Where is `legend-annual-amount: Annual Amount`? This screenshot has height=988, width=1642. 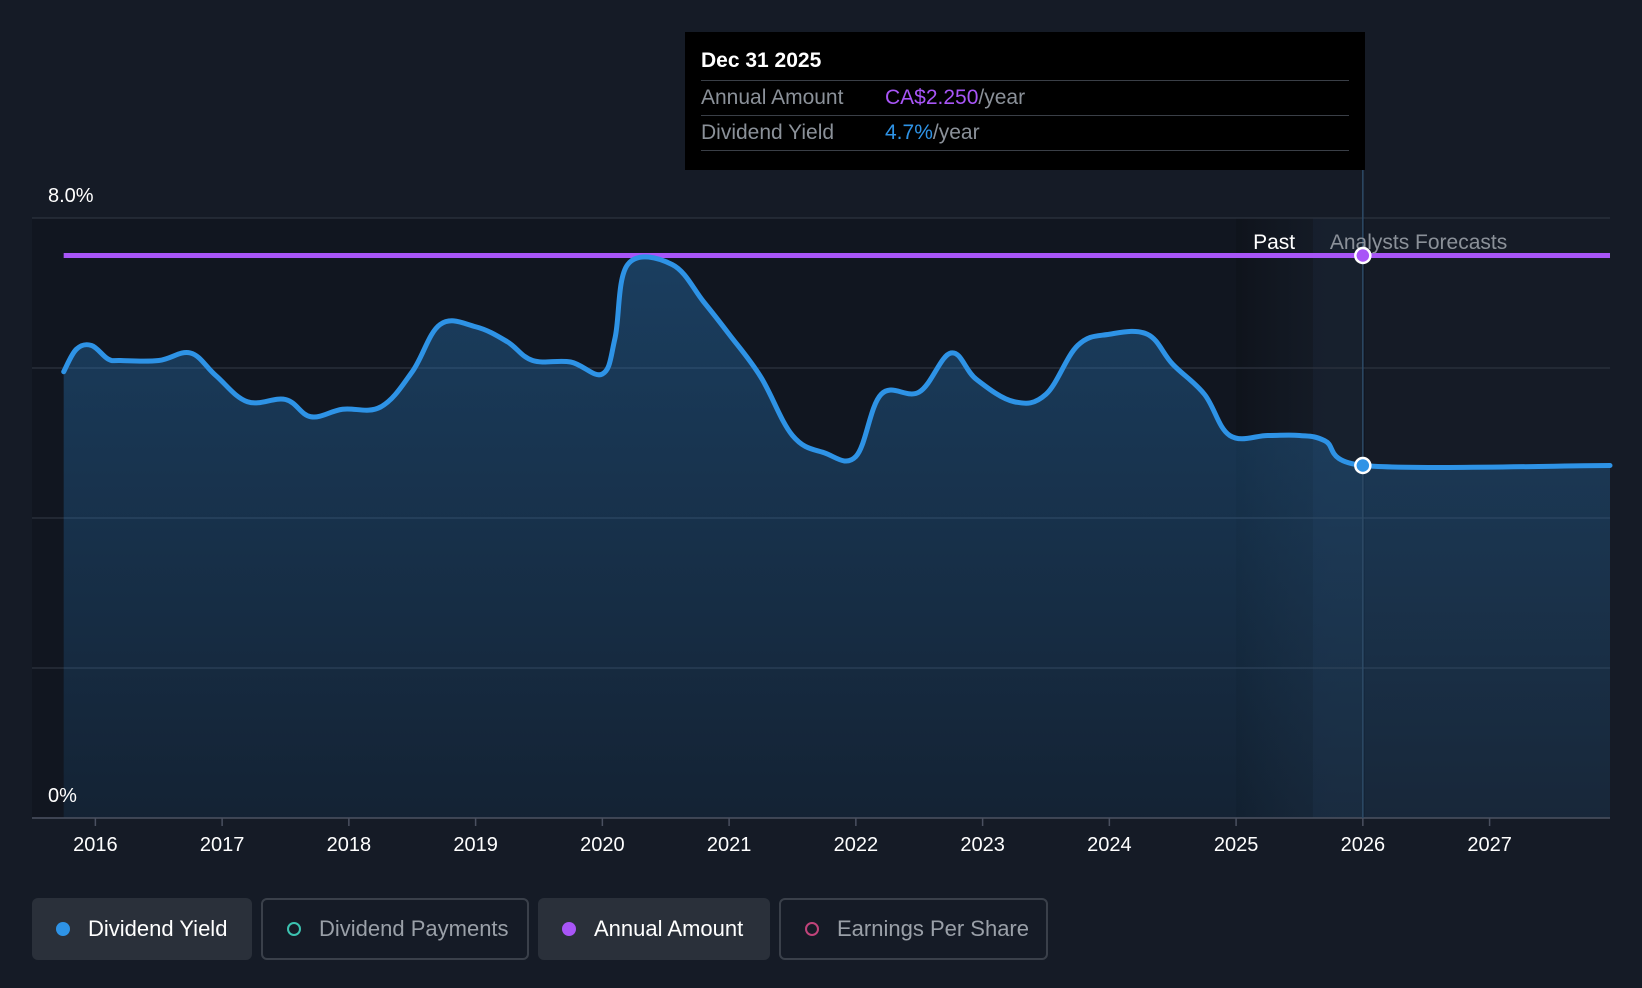
legend-annual-amount: Annual Amount is located at coordinates (654, 929).